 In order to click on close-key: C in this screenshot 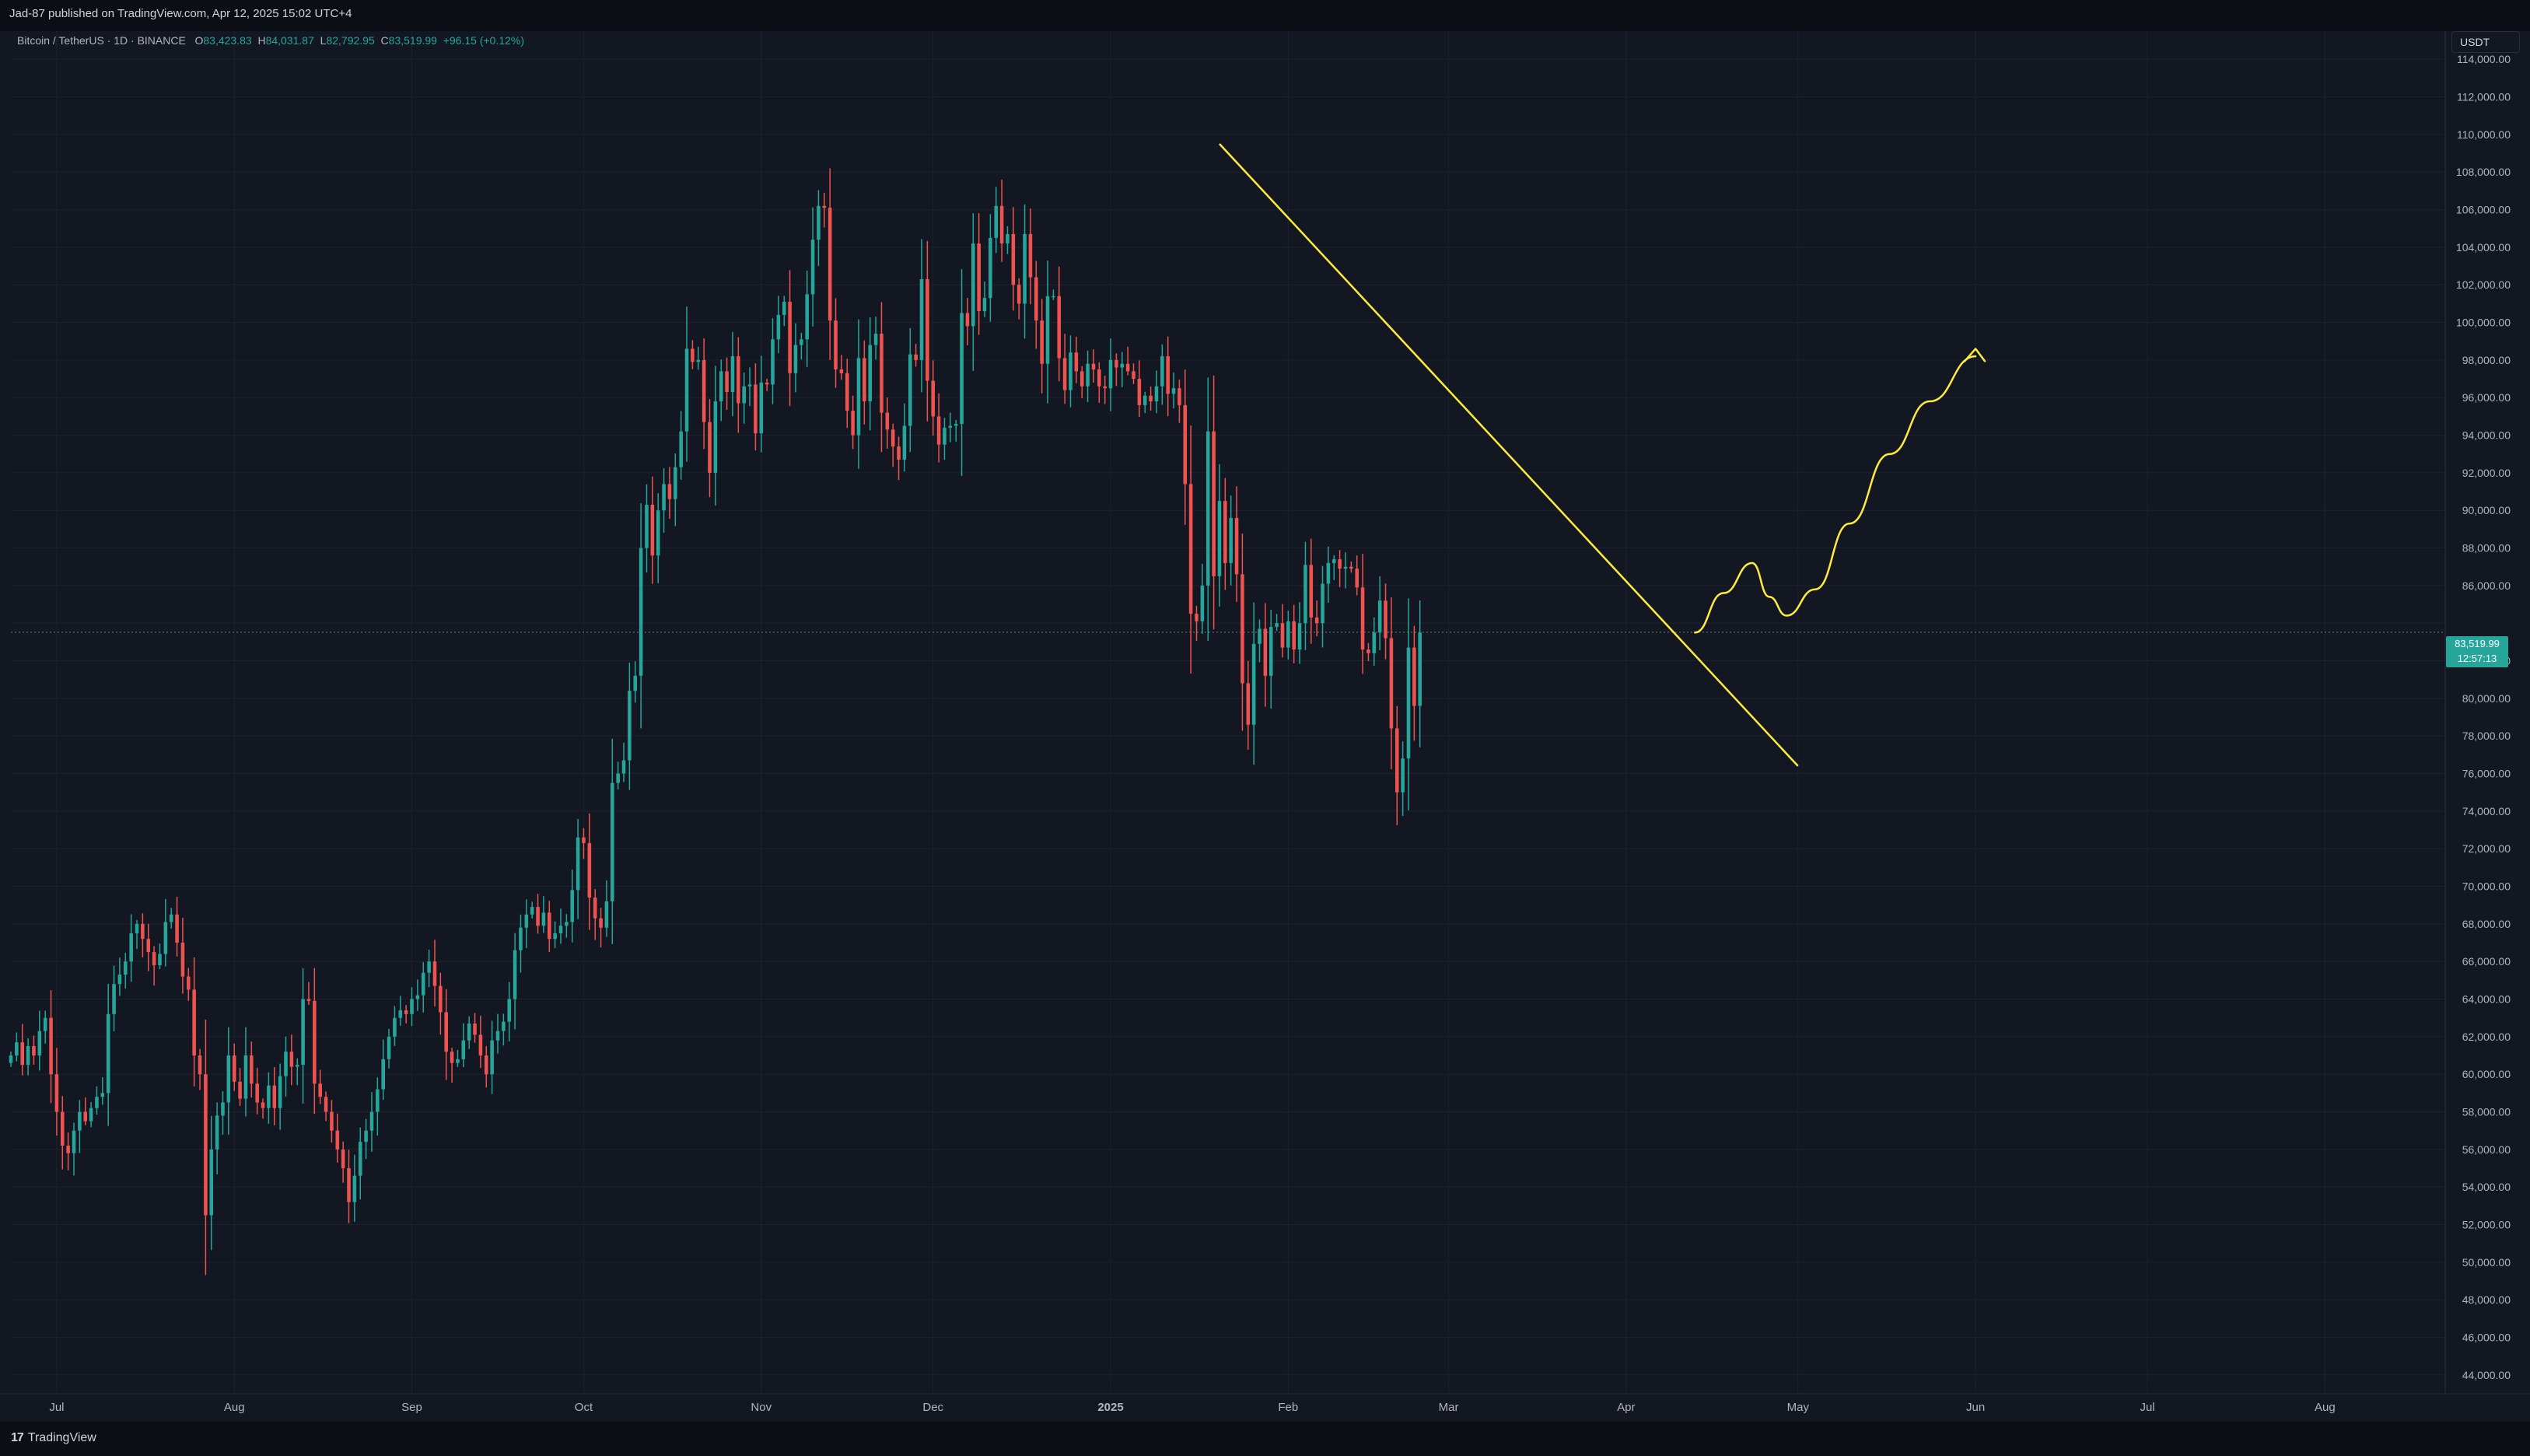, I will do `click(384, 41)`.